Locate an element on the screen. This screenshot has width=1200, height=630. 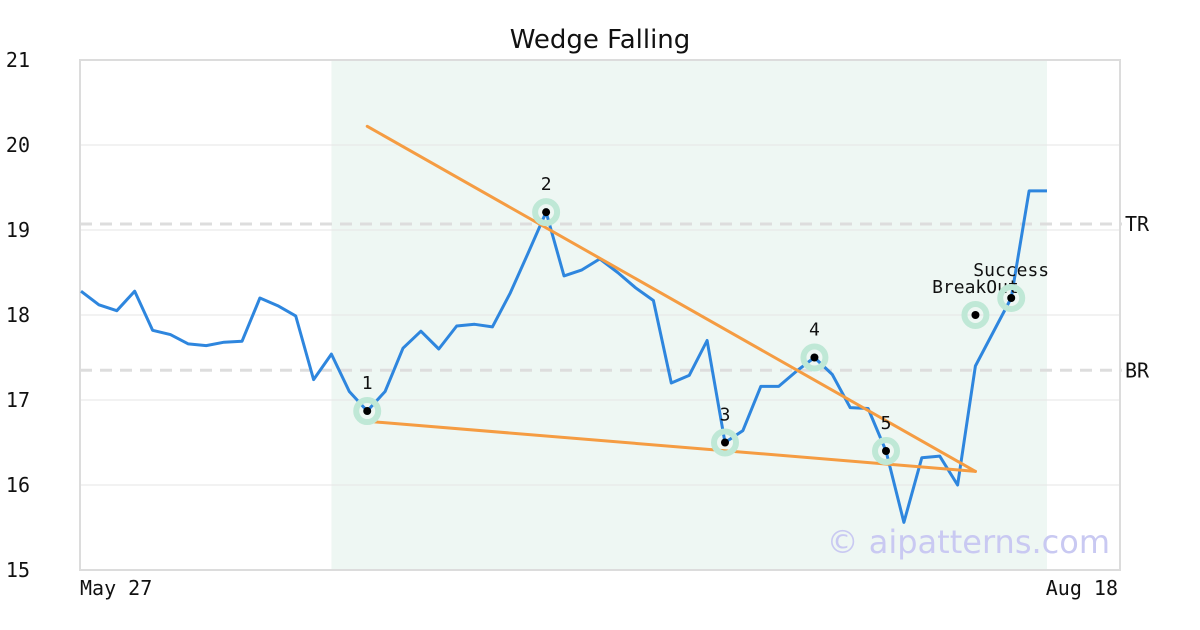
point-label: 1 is located at coordinates (367, 383).